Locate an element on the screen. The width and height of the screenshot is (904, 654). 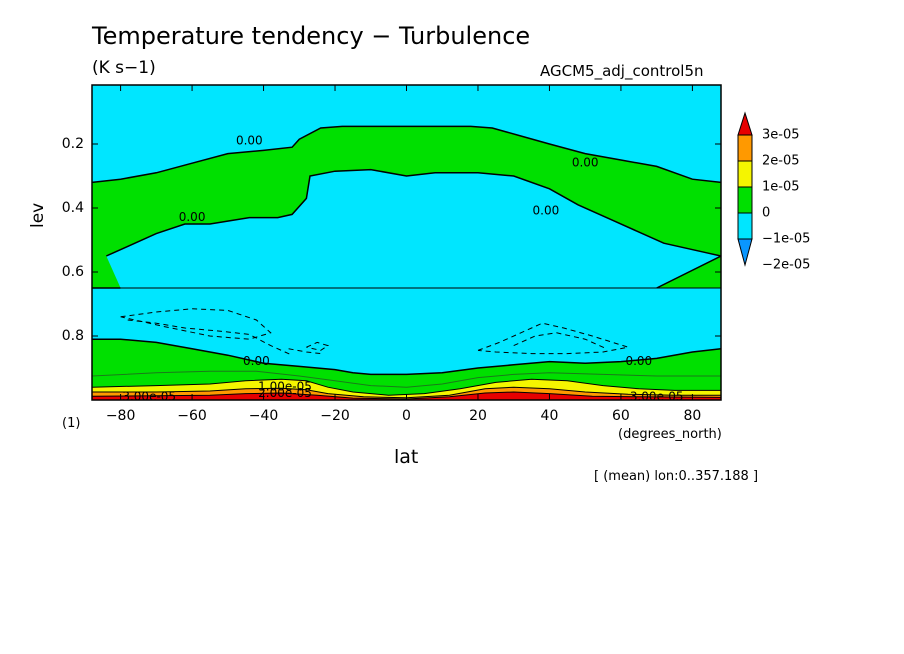
x-tick-label: −60 is located at coordinates (192, 416).